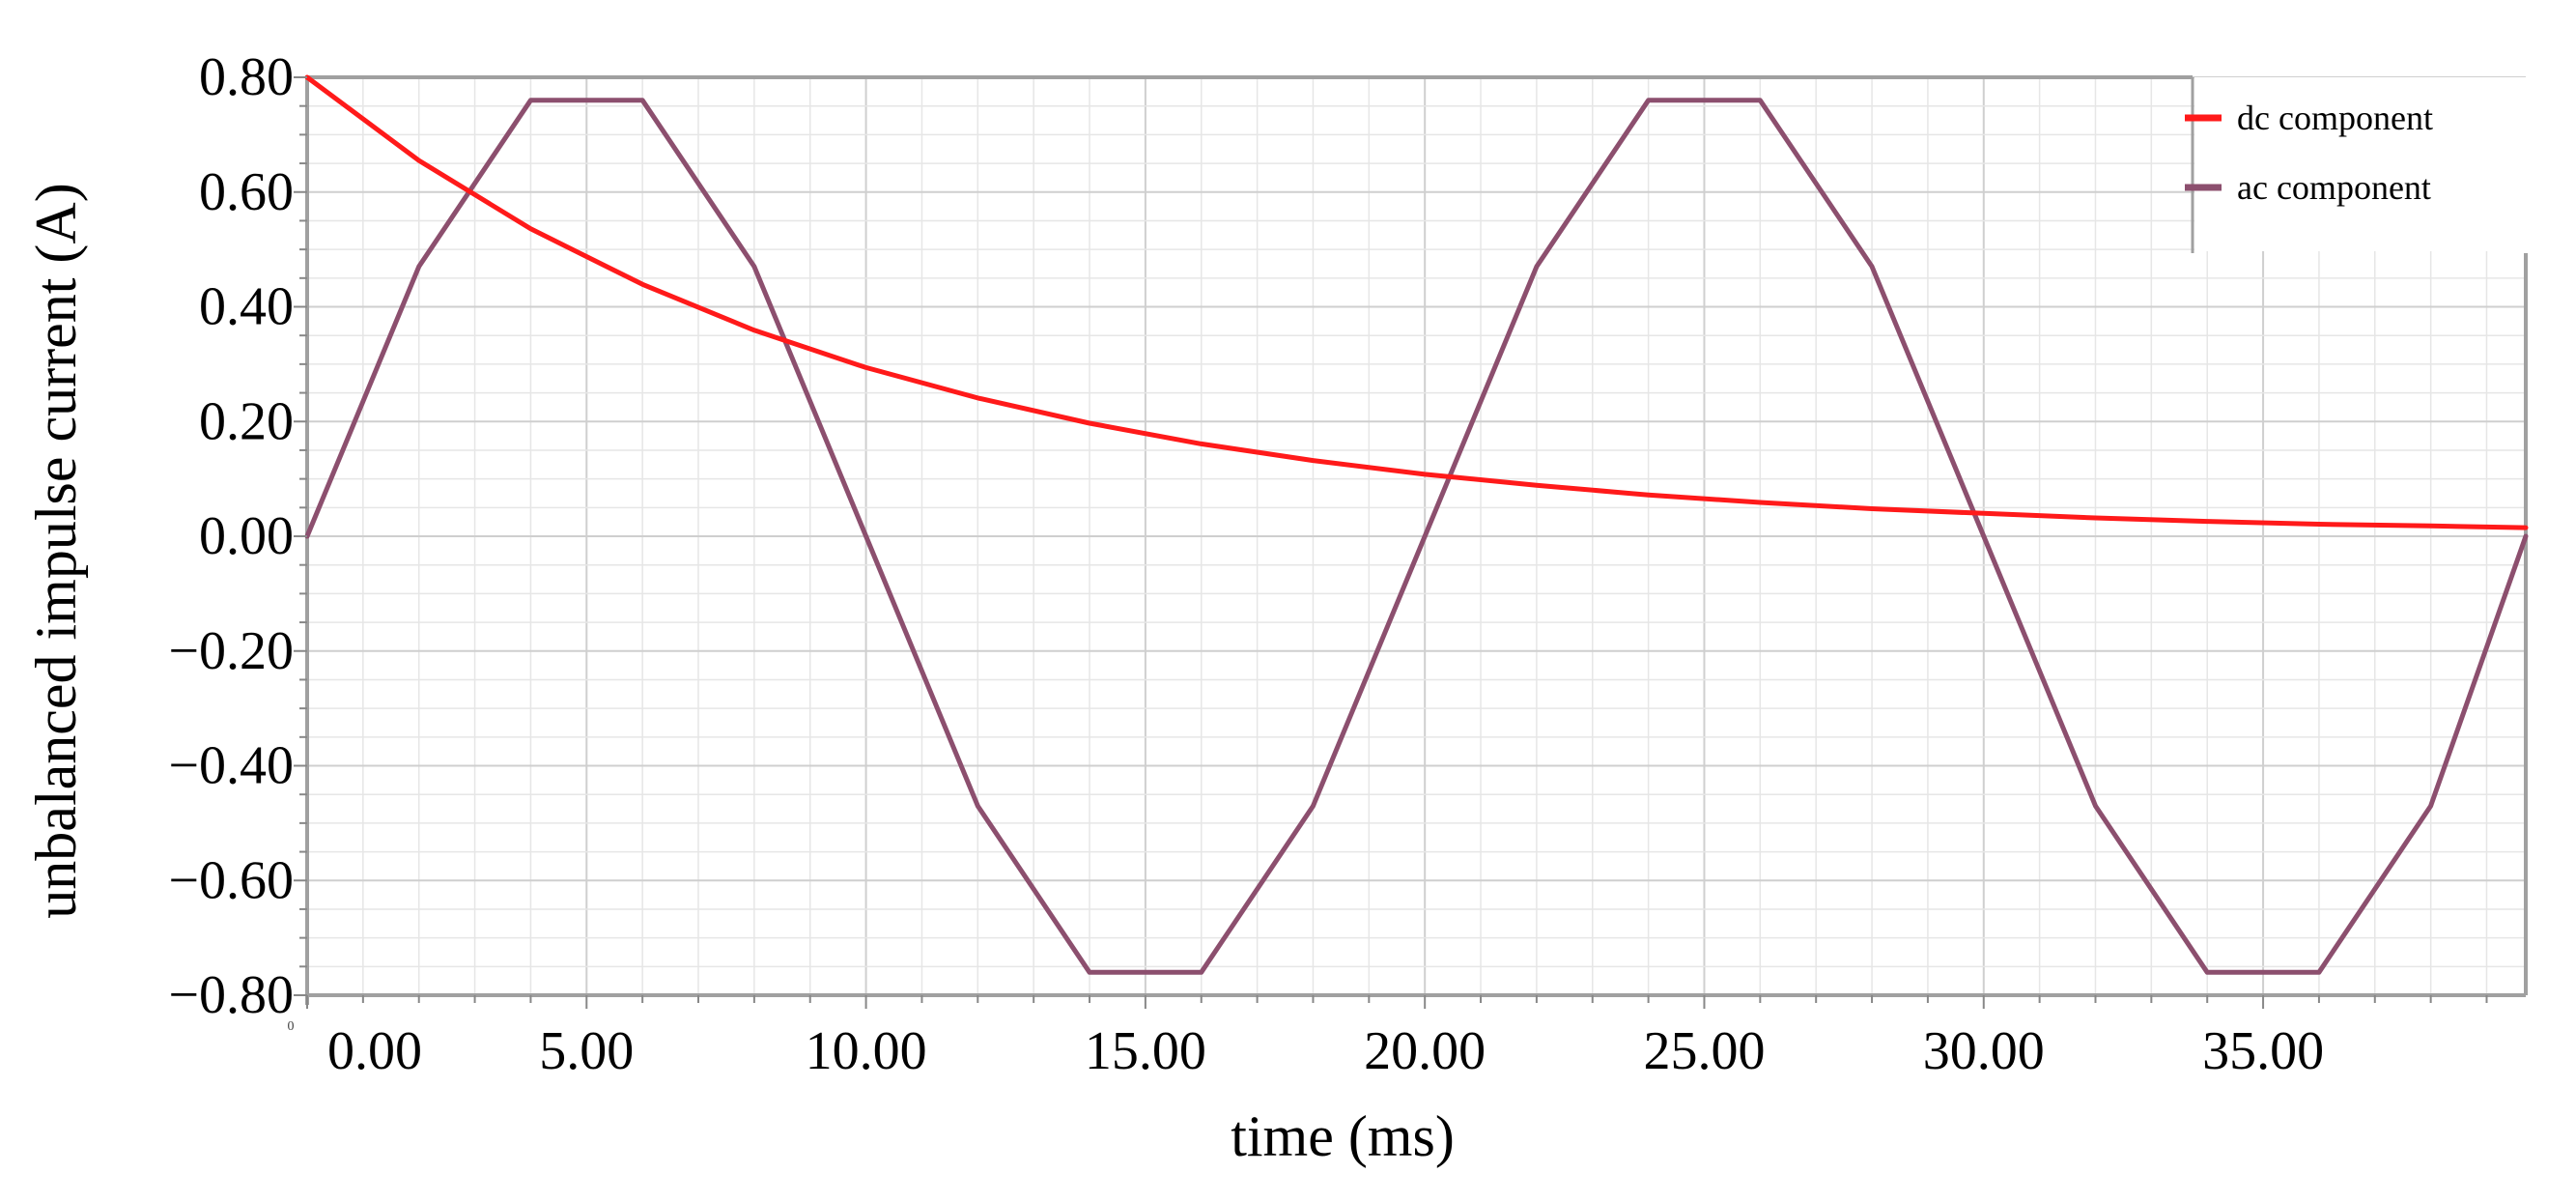 The image size is (2576, 1202). What do you see at coordinates (56, 550) in the screenshot?
I see `y-axis-title: unbalanced impulse current (A)` at bounding box center [56, 550].